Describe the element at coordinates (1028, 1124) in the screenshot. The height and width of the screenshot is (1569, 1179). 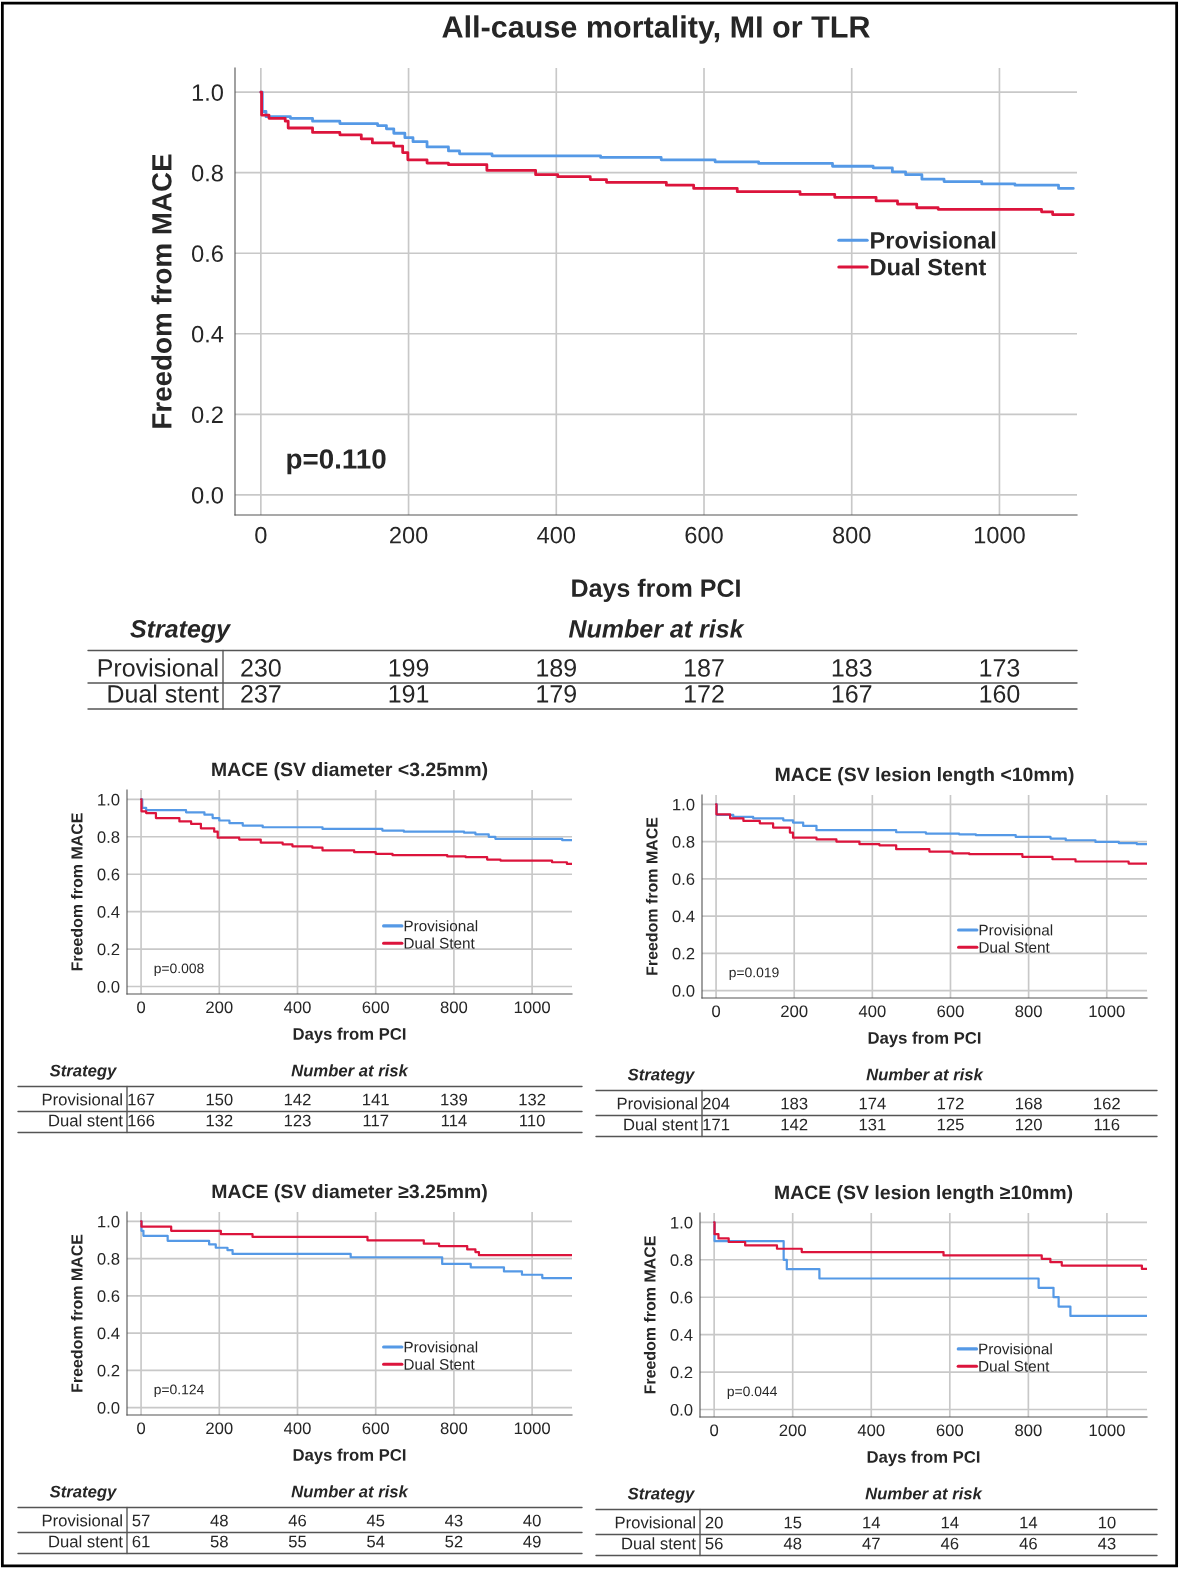
I see `text: 120` at that location.